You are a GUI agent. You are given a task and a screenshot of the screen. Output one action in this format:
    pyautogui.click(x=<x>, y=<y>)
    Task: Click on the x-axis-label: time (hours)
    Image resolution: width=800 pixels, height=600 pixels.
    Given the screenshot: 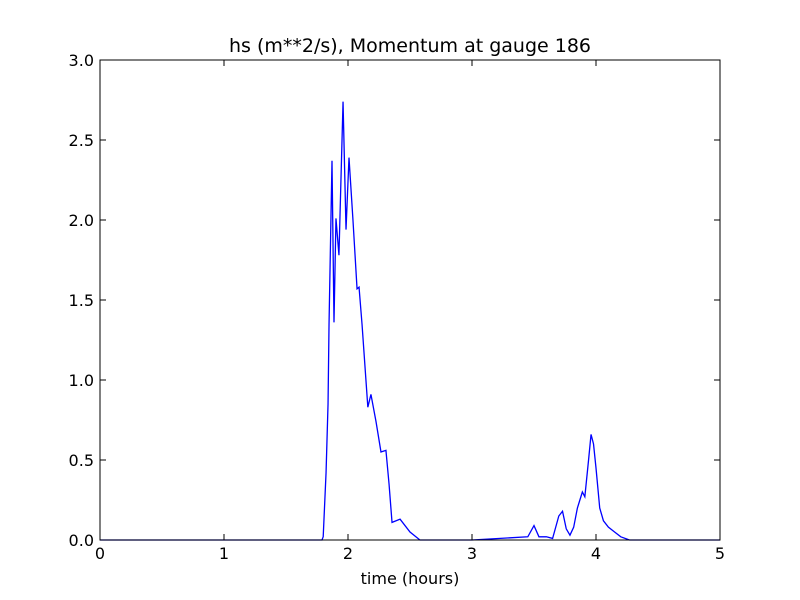 What is the action you would take?
    pyautogui.click(x=410, y=578)
    